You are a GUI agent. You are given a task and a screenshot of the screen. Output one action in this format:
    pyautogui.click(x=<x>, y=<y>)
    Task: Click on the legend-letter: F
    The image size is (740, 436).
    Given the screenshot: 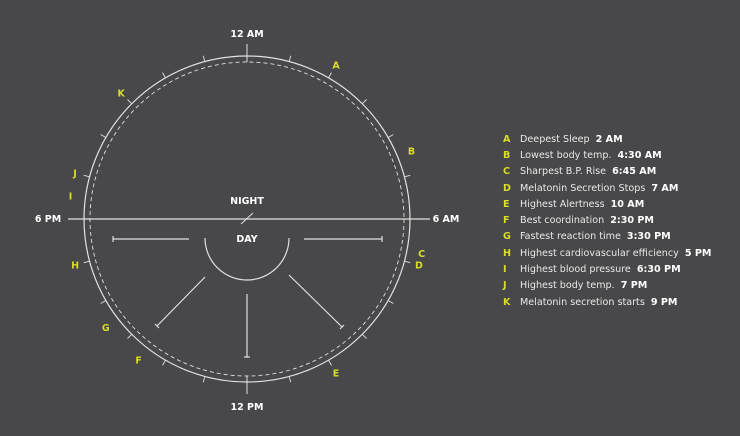 What is the action you would take?
    pyautogui.click(x=506, y=221)
    